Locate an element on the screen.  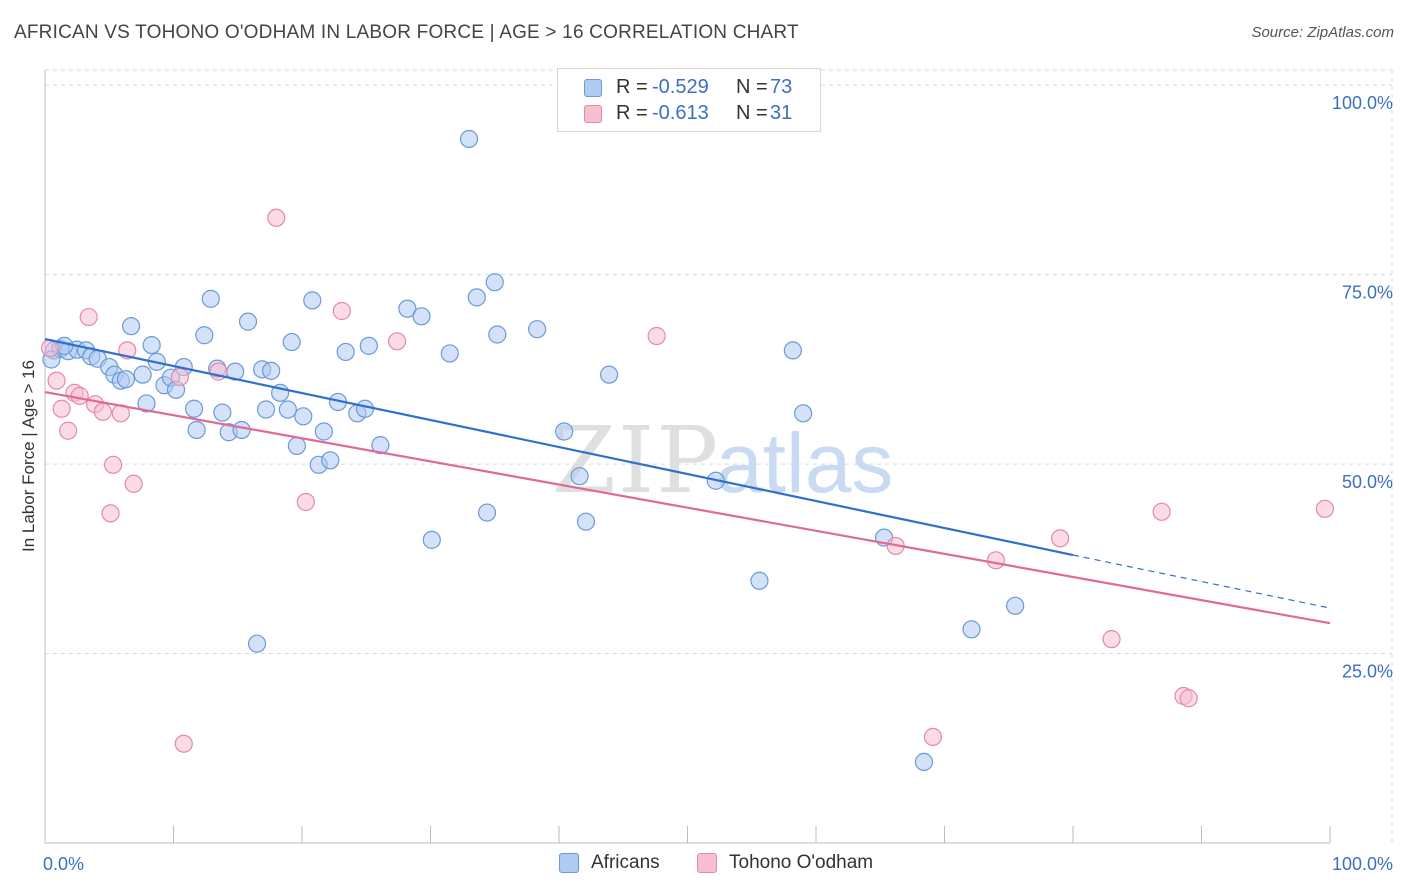
watermark-atlas: atlas is located at coordinates (804, 463).